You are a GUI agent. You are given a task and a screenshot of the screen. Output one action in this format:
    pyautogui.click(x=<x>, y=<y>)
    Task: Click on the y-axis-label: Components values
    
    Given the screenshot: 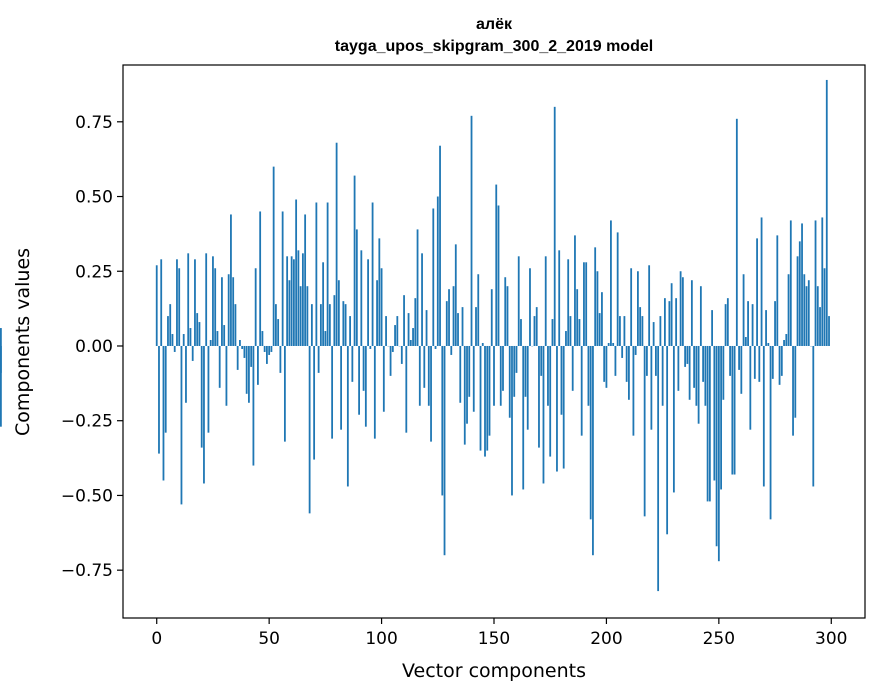 What is the action you would take?
    pyautogui.click(x=23, y=342)
    